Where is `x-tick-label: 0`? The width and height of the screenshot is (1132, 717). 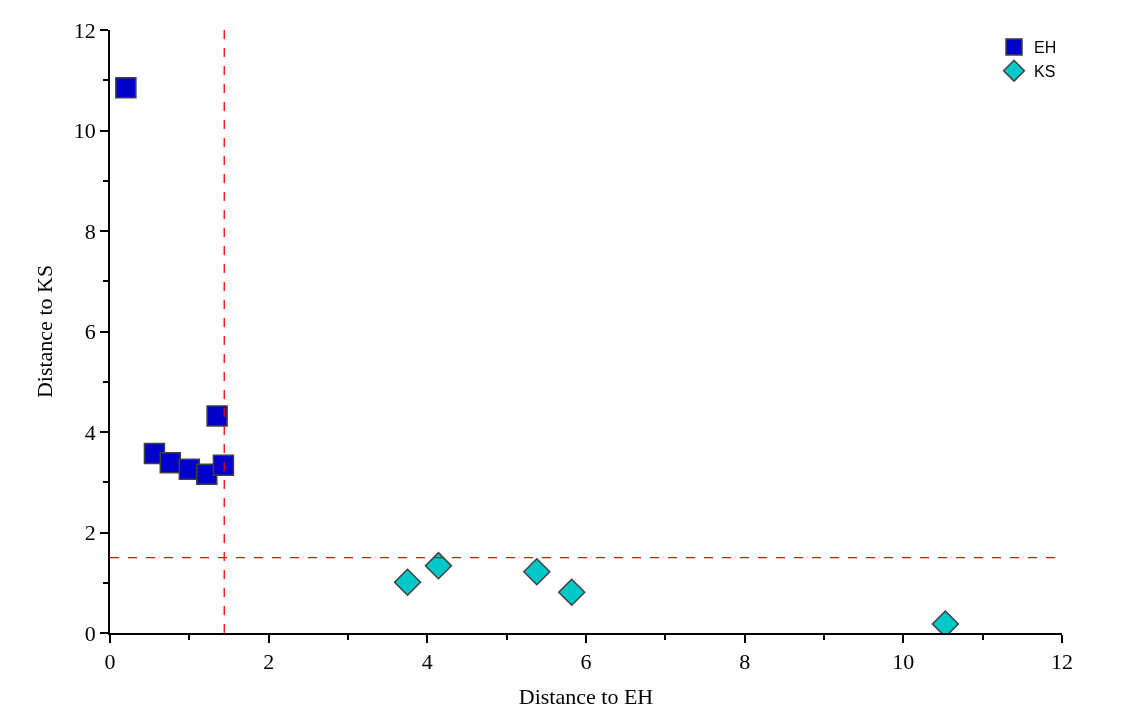
x-tick-label: 0 is located at coordinates (110, 662).